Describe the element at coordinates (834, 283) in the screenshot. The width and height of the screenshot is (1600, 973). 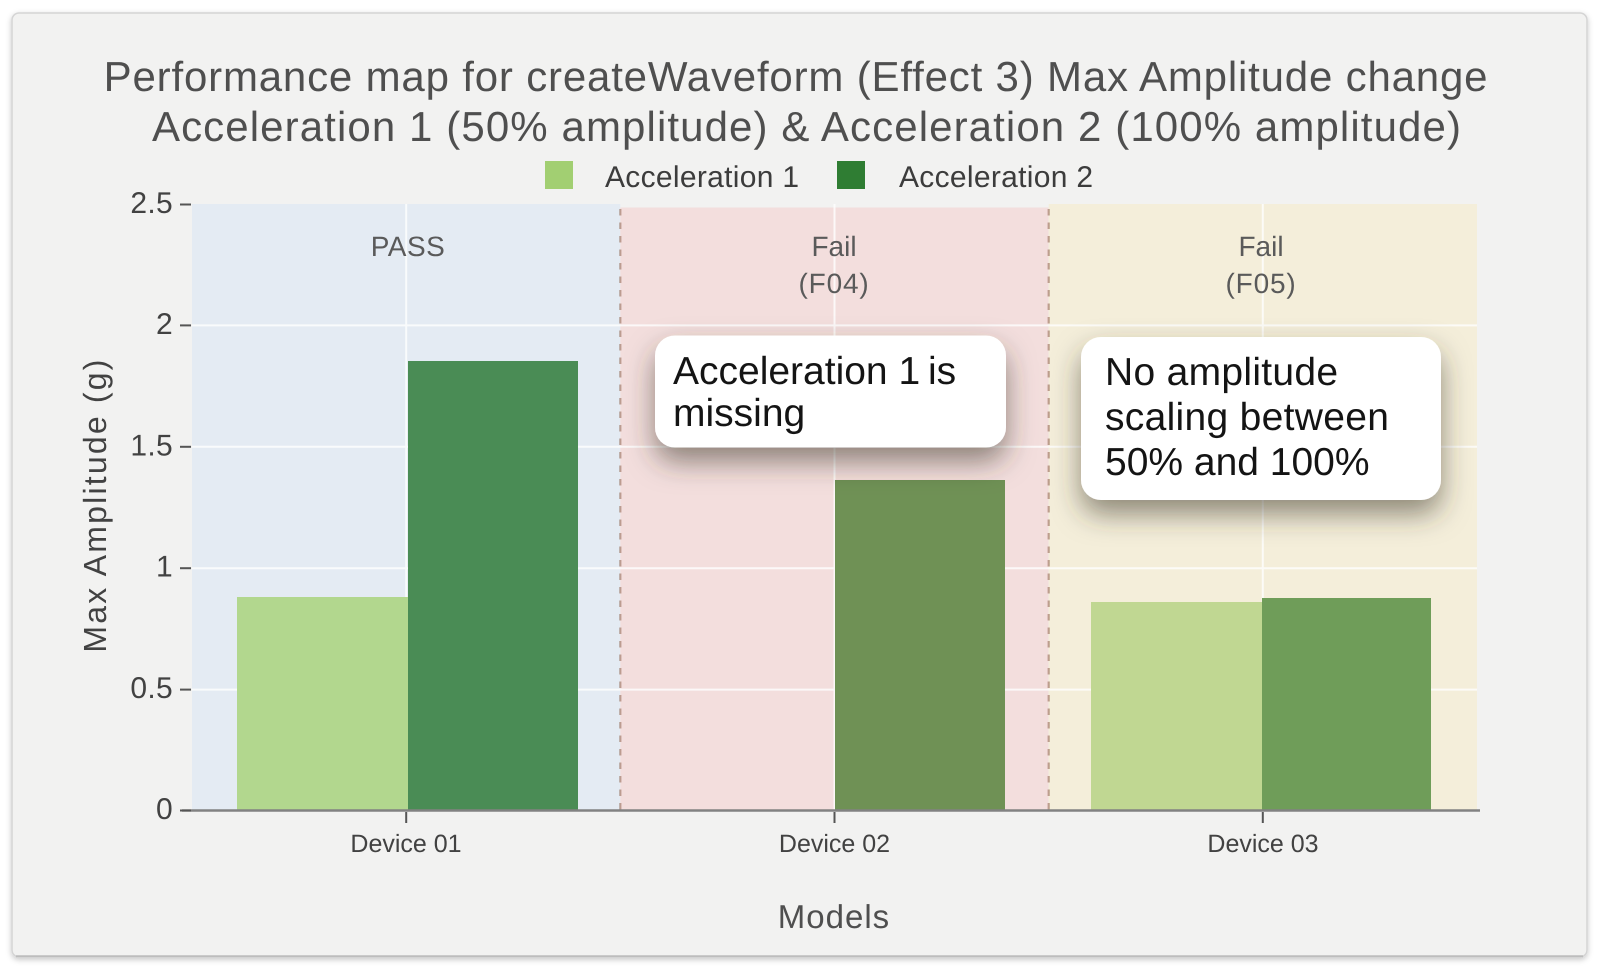
I see `svg-text: (F04)` at that location.